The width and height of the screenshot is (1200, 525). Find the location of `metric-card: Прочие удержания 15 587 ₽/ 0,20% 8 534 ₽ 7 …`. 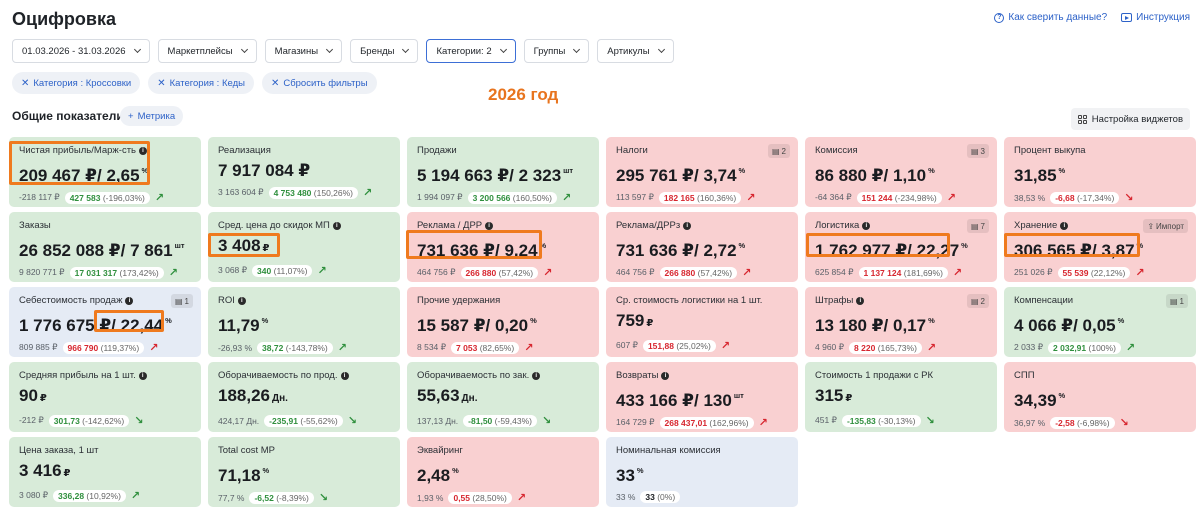

metric-card: Прочие удержания 15 587 ₽/ 0,20% 8 534 ₽ 7 … is located at coordinates (503, 322).